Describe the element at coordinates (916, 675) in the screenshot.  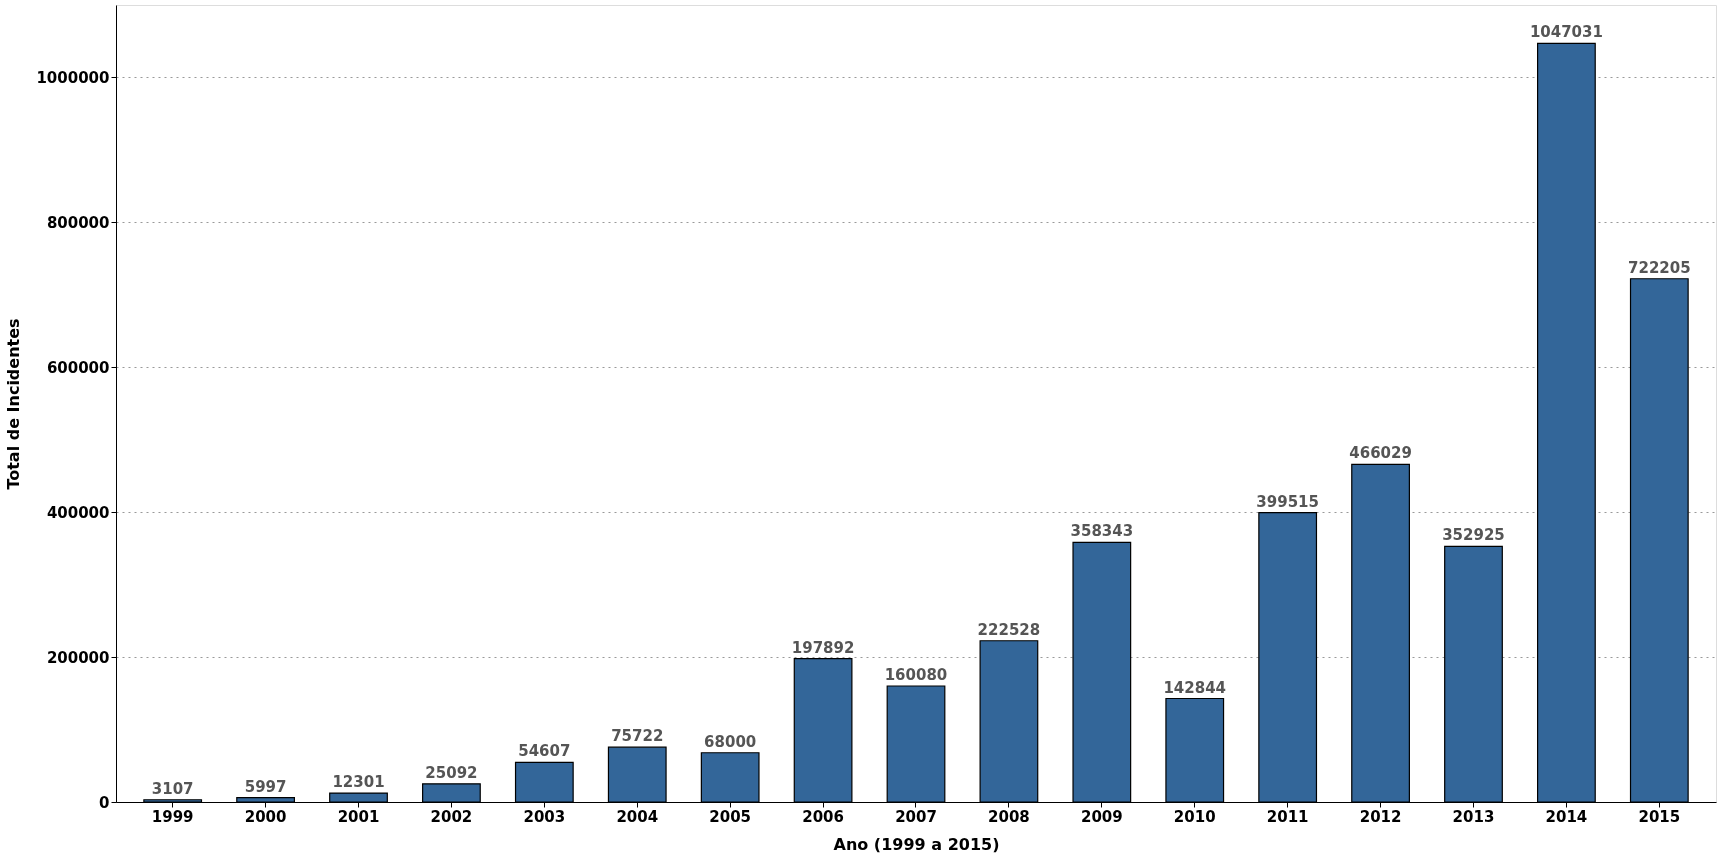
I see `data-label: 160080` at that location.